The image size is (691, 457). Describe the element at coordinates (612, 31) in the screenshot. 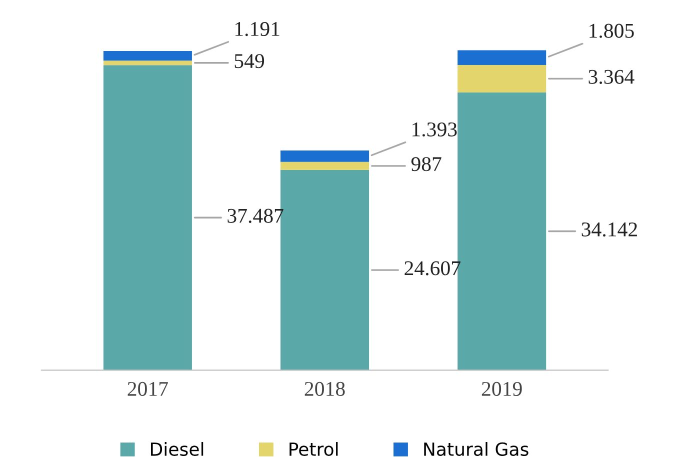

I see `data-label: 1.805` at that location.